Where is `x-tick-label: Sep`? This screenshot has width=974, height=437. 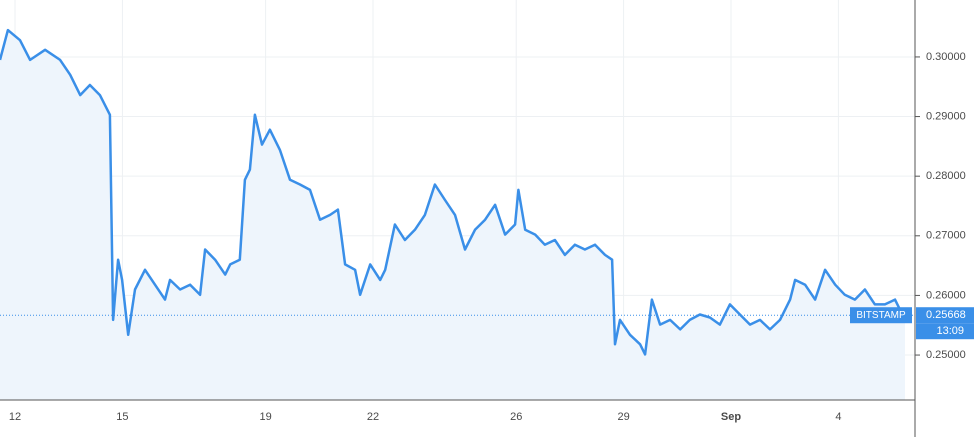 x-tick-label: Sep is located at coordinates (731, 417).